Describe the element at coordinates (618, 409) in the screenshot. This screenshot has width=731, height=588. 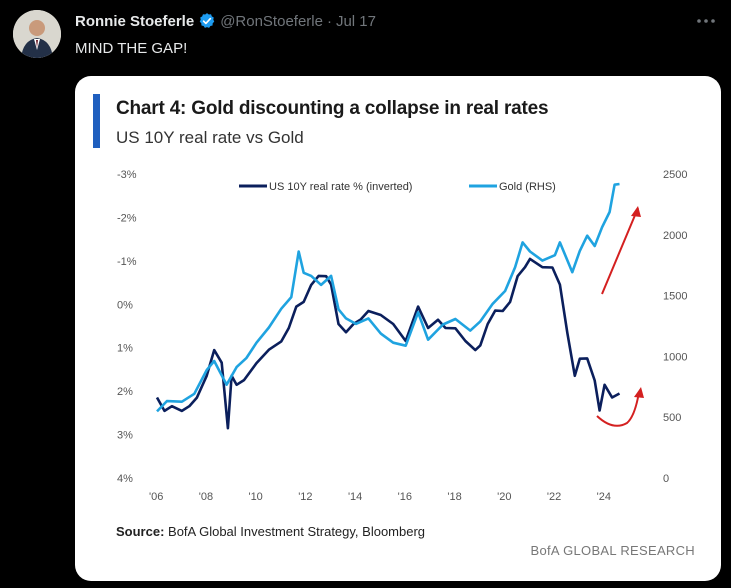
I see `rate-curve-arrow` at that location.